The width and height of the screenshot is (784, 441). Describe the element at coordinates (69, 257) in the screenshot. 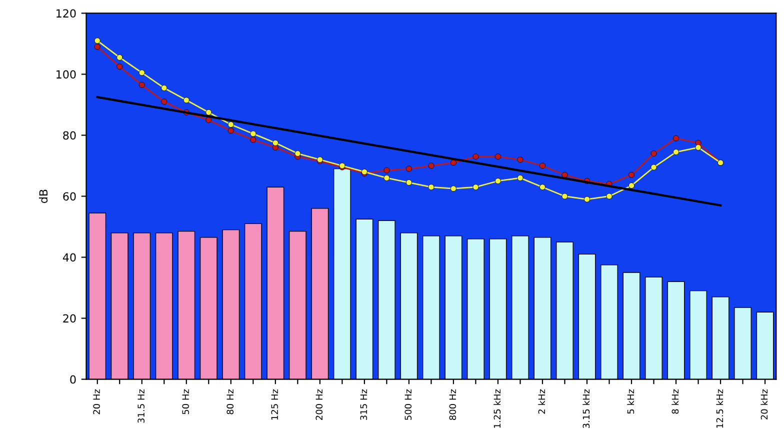

I see `y-tick-label: 40` at that location.